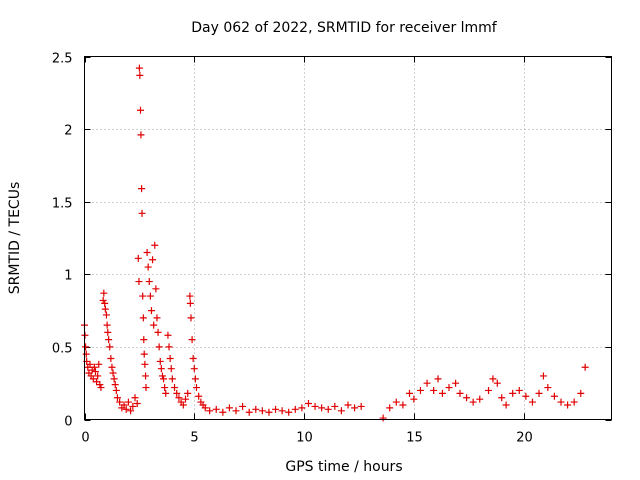 The width and height of the screenshot is (640, 480). Describe the element at coordinates (524, 438) in the screenshot. I see `x-tick-label: 20` at that location.